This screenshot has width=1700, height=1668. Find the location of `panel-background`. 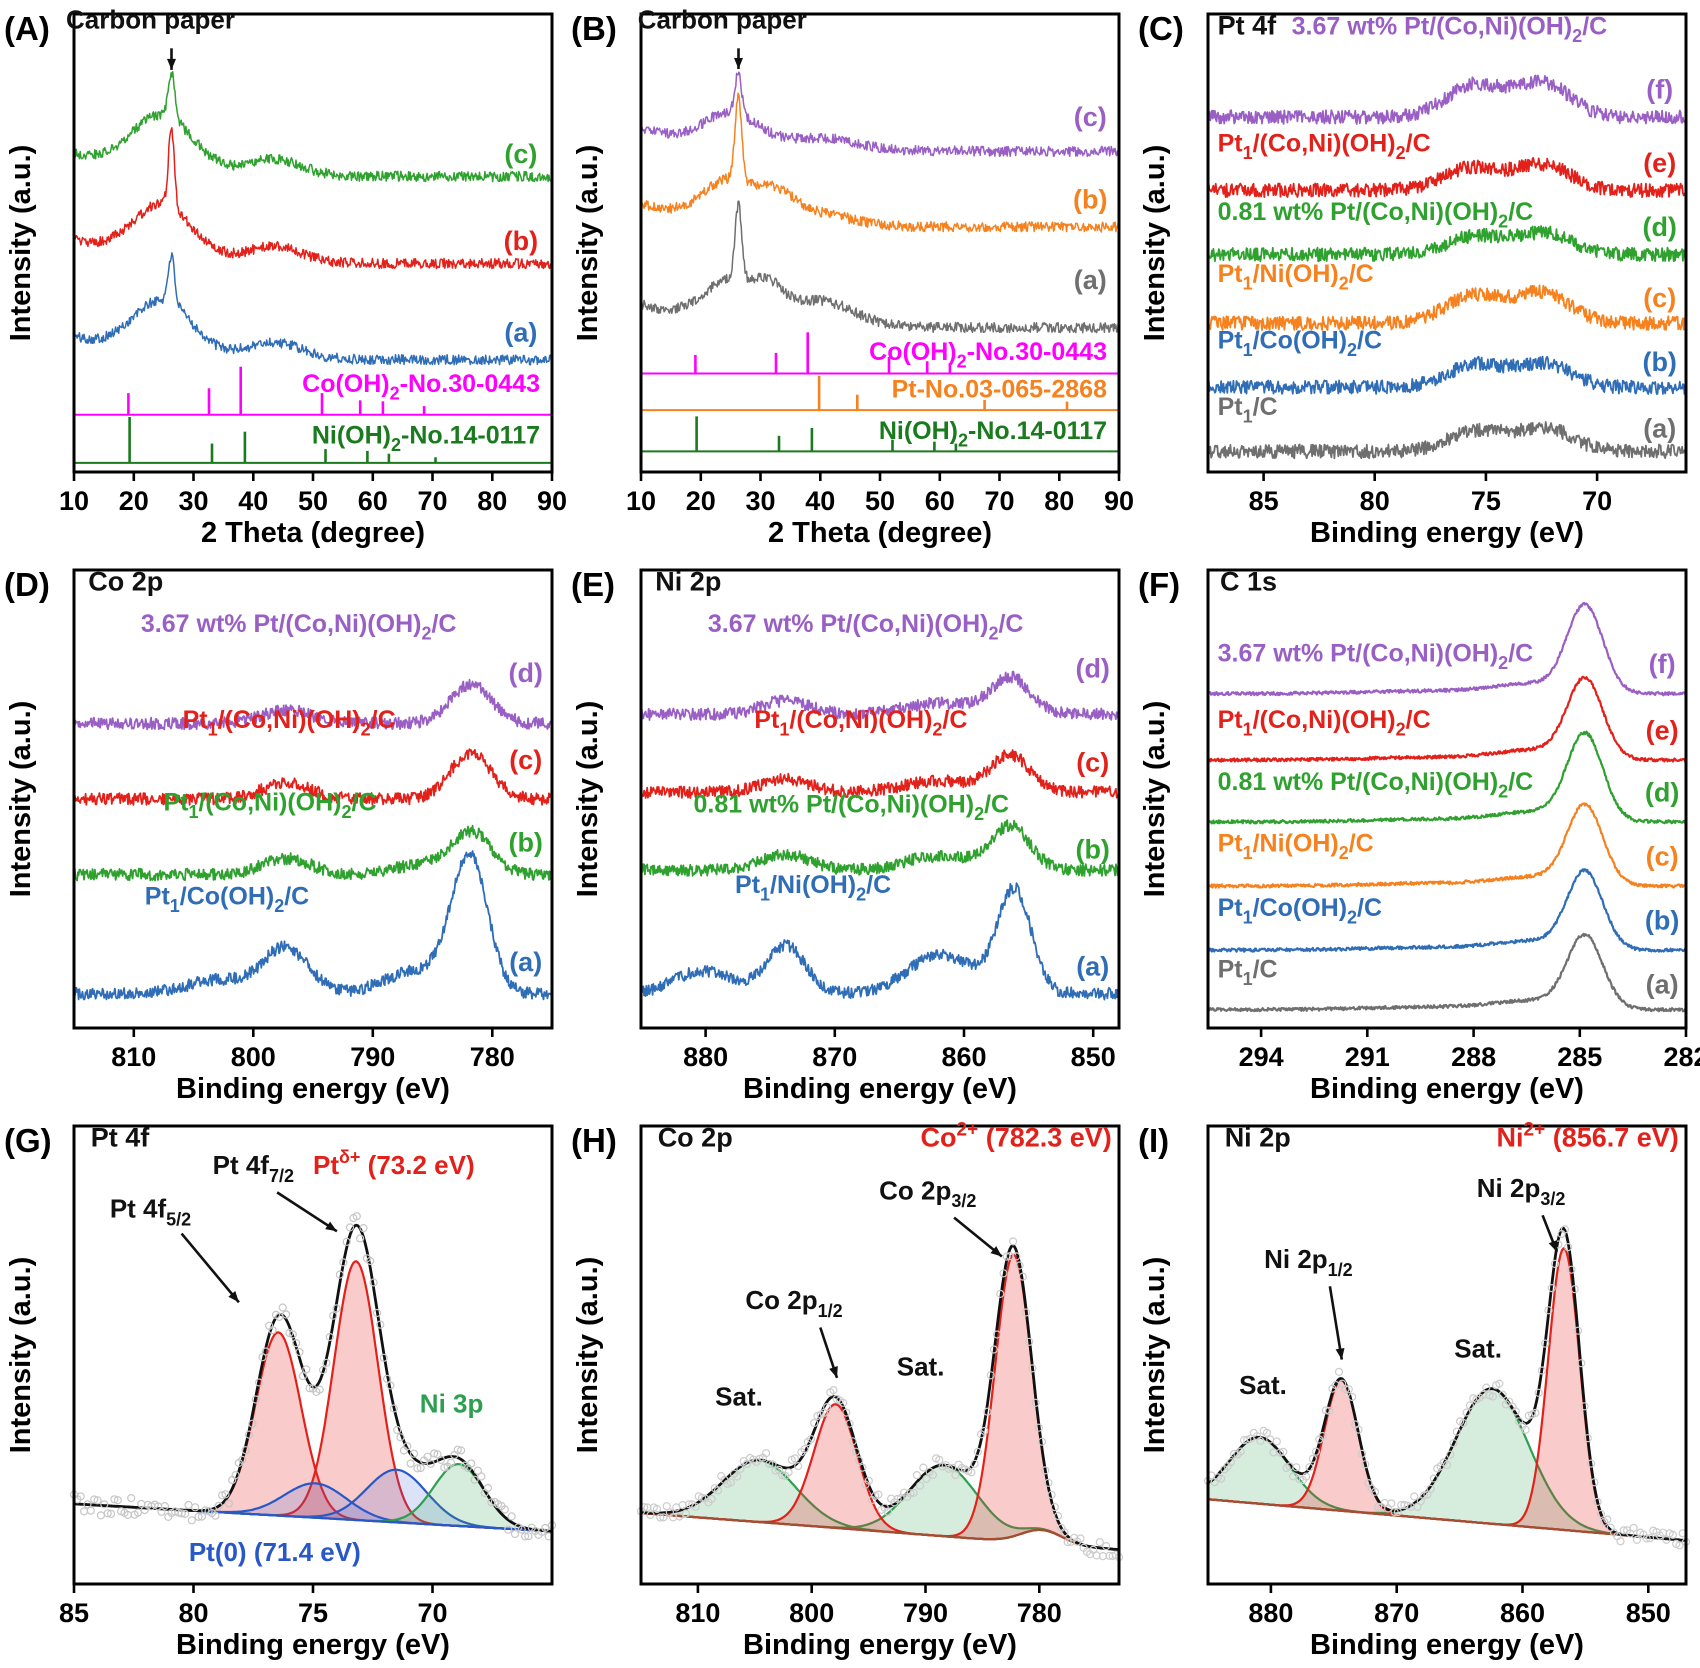

panel-background is located at coordinates (283, 1390).